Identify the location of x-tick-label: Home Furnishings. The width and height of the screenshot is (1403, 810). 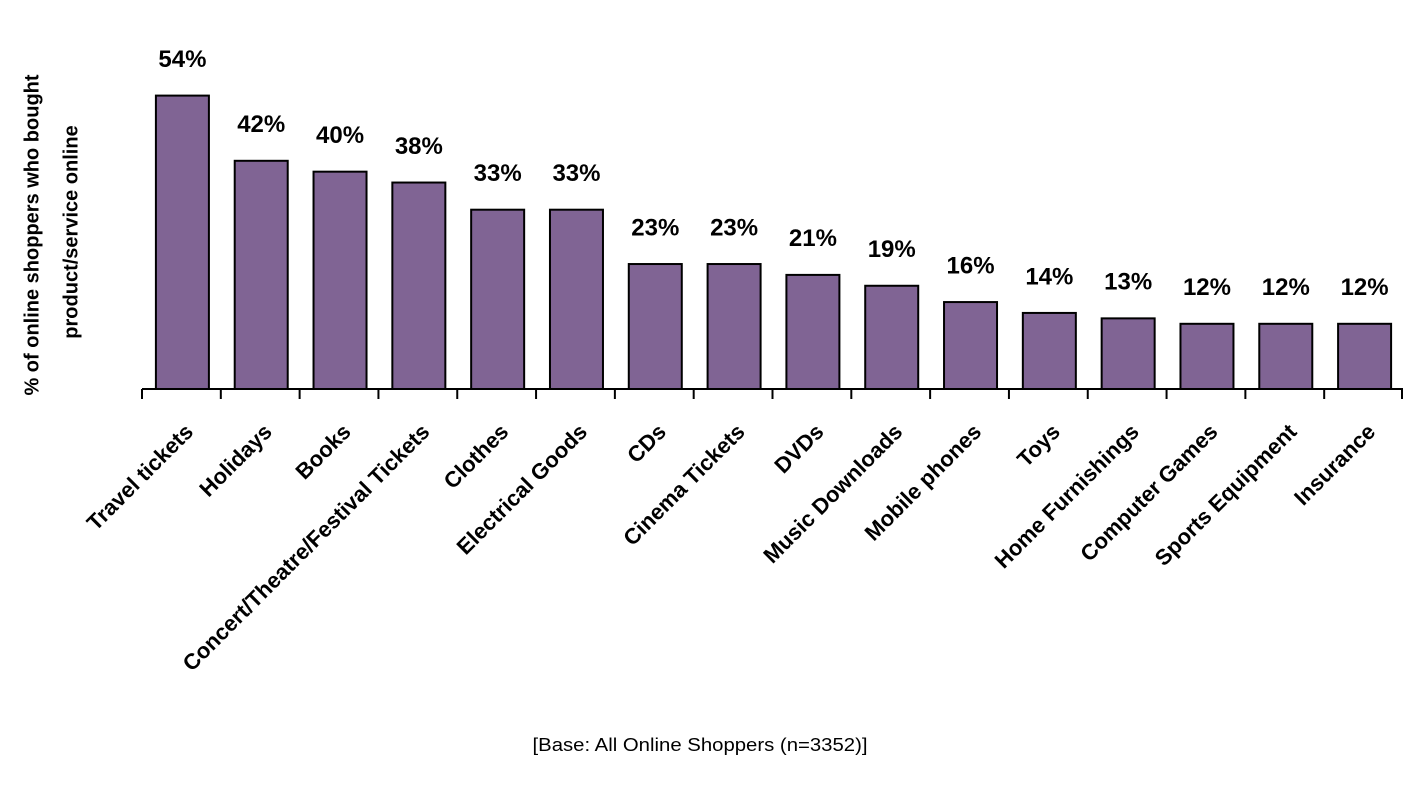
(1067, 496).